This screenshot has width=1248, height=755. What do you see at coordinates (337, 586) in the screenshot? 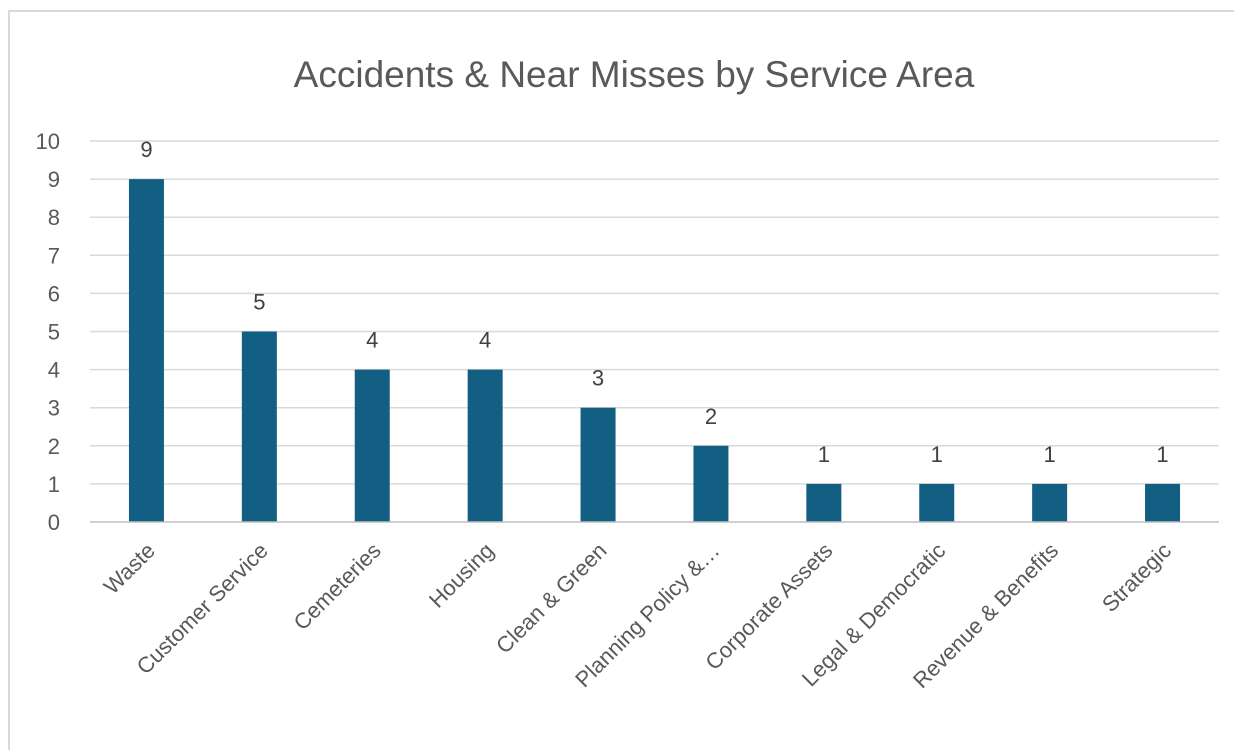
I see `category-label: Cemeteries` at bounding box center [337, 586].